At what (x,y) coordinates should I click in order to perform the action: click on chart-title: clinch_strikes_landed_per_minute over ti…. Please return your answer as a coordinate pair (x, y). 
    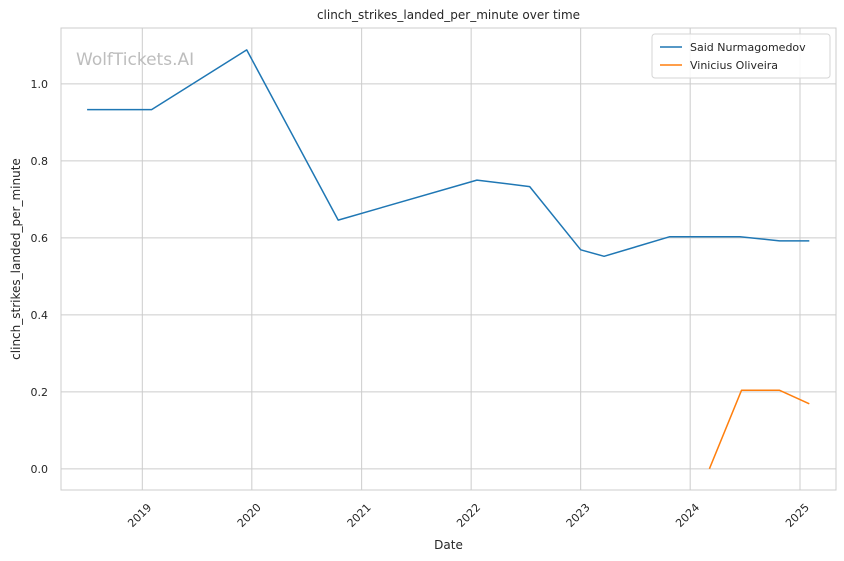
    Looking at the image, I should click on (448, 15).